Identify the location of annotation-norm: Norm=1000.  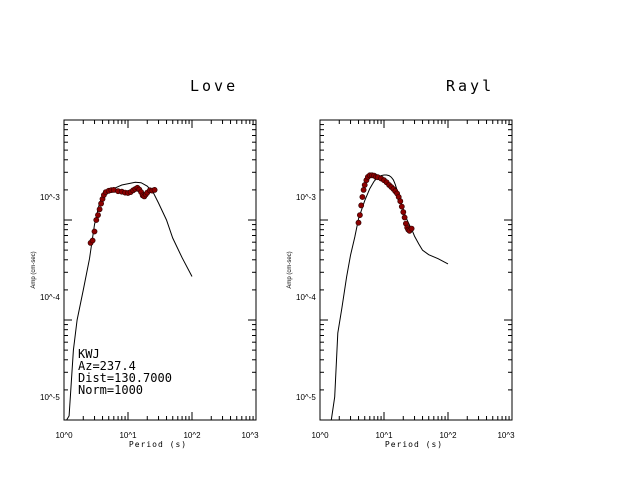
(110, 390).